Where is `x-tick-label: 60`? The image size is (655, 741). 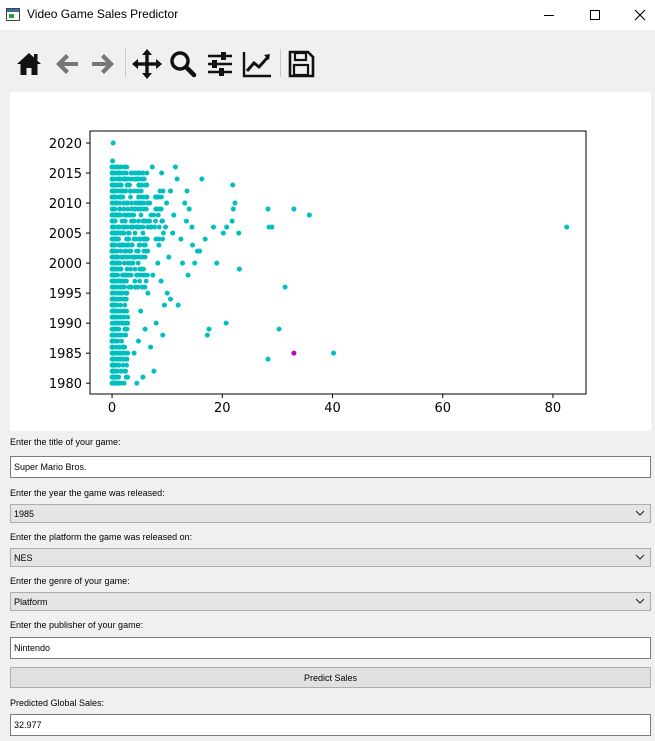
x-tick-label: 60 is located at coordinates (442, 408).